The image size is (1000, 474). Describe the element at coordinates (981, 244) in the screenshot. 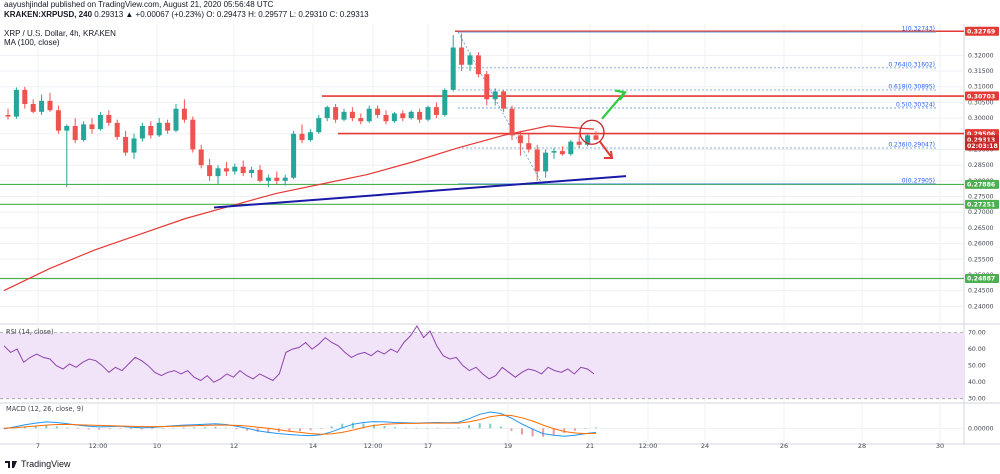

I see `price-tick-label: 0.26000` at that location.